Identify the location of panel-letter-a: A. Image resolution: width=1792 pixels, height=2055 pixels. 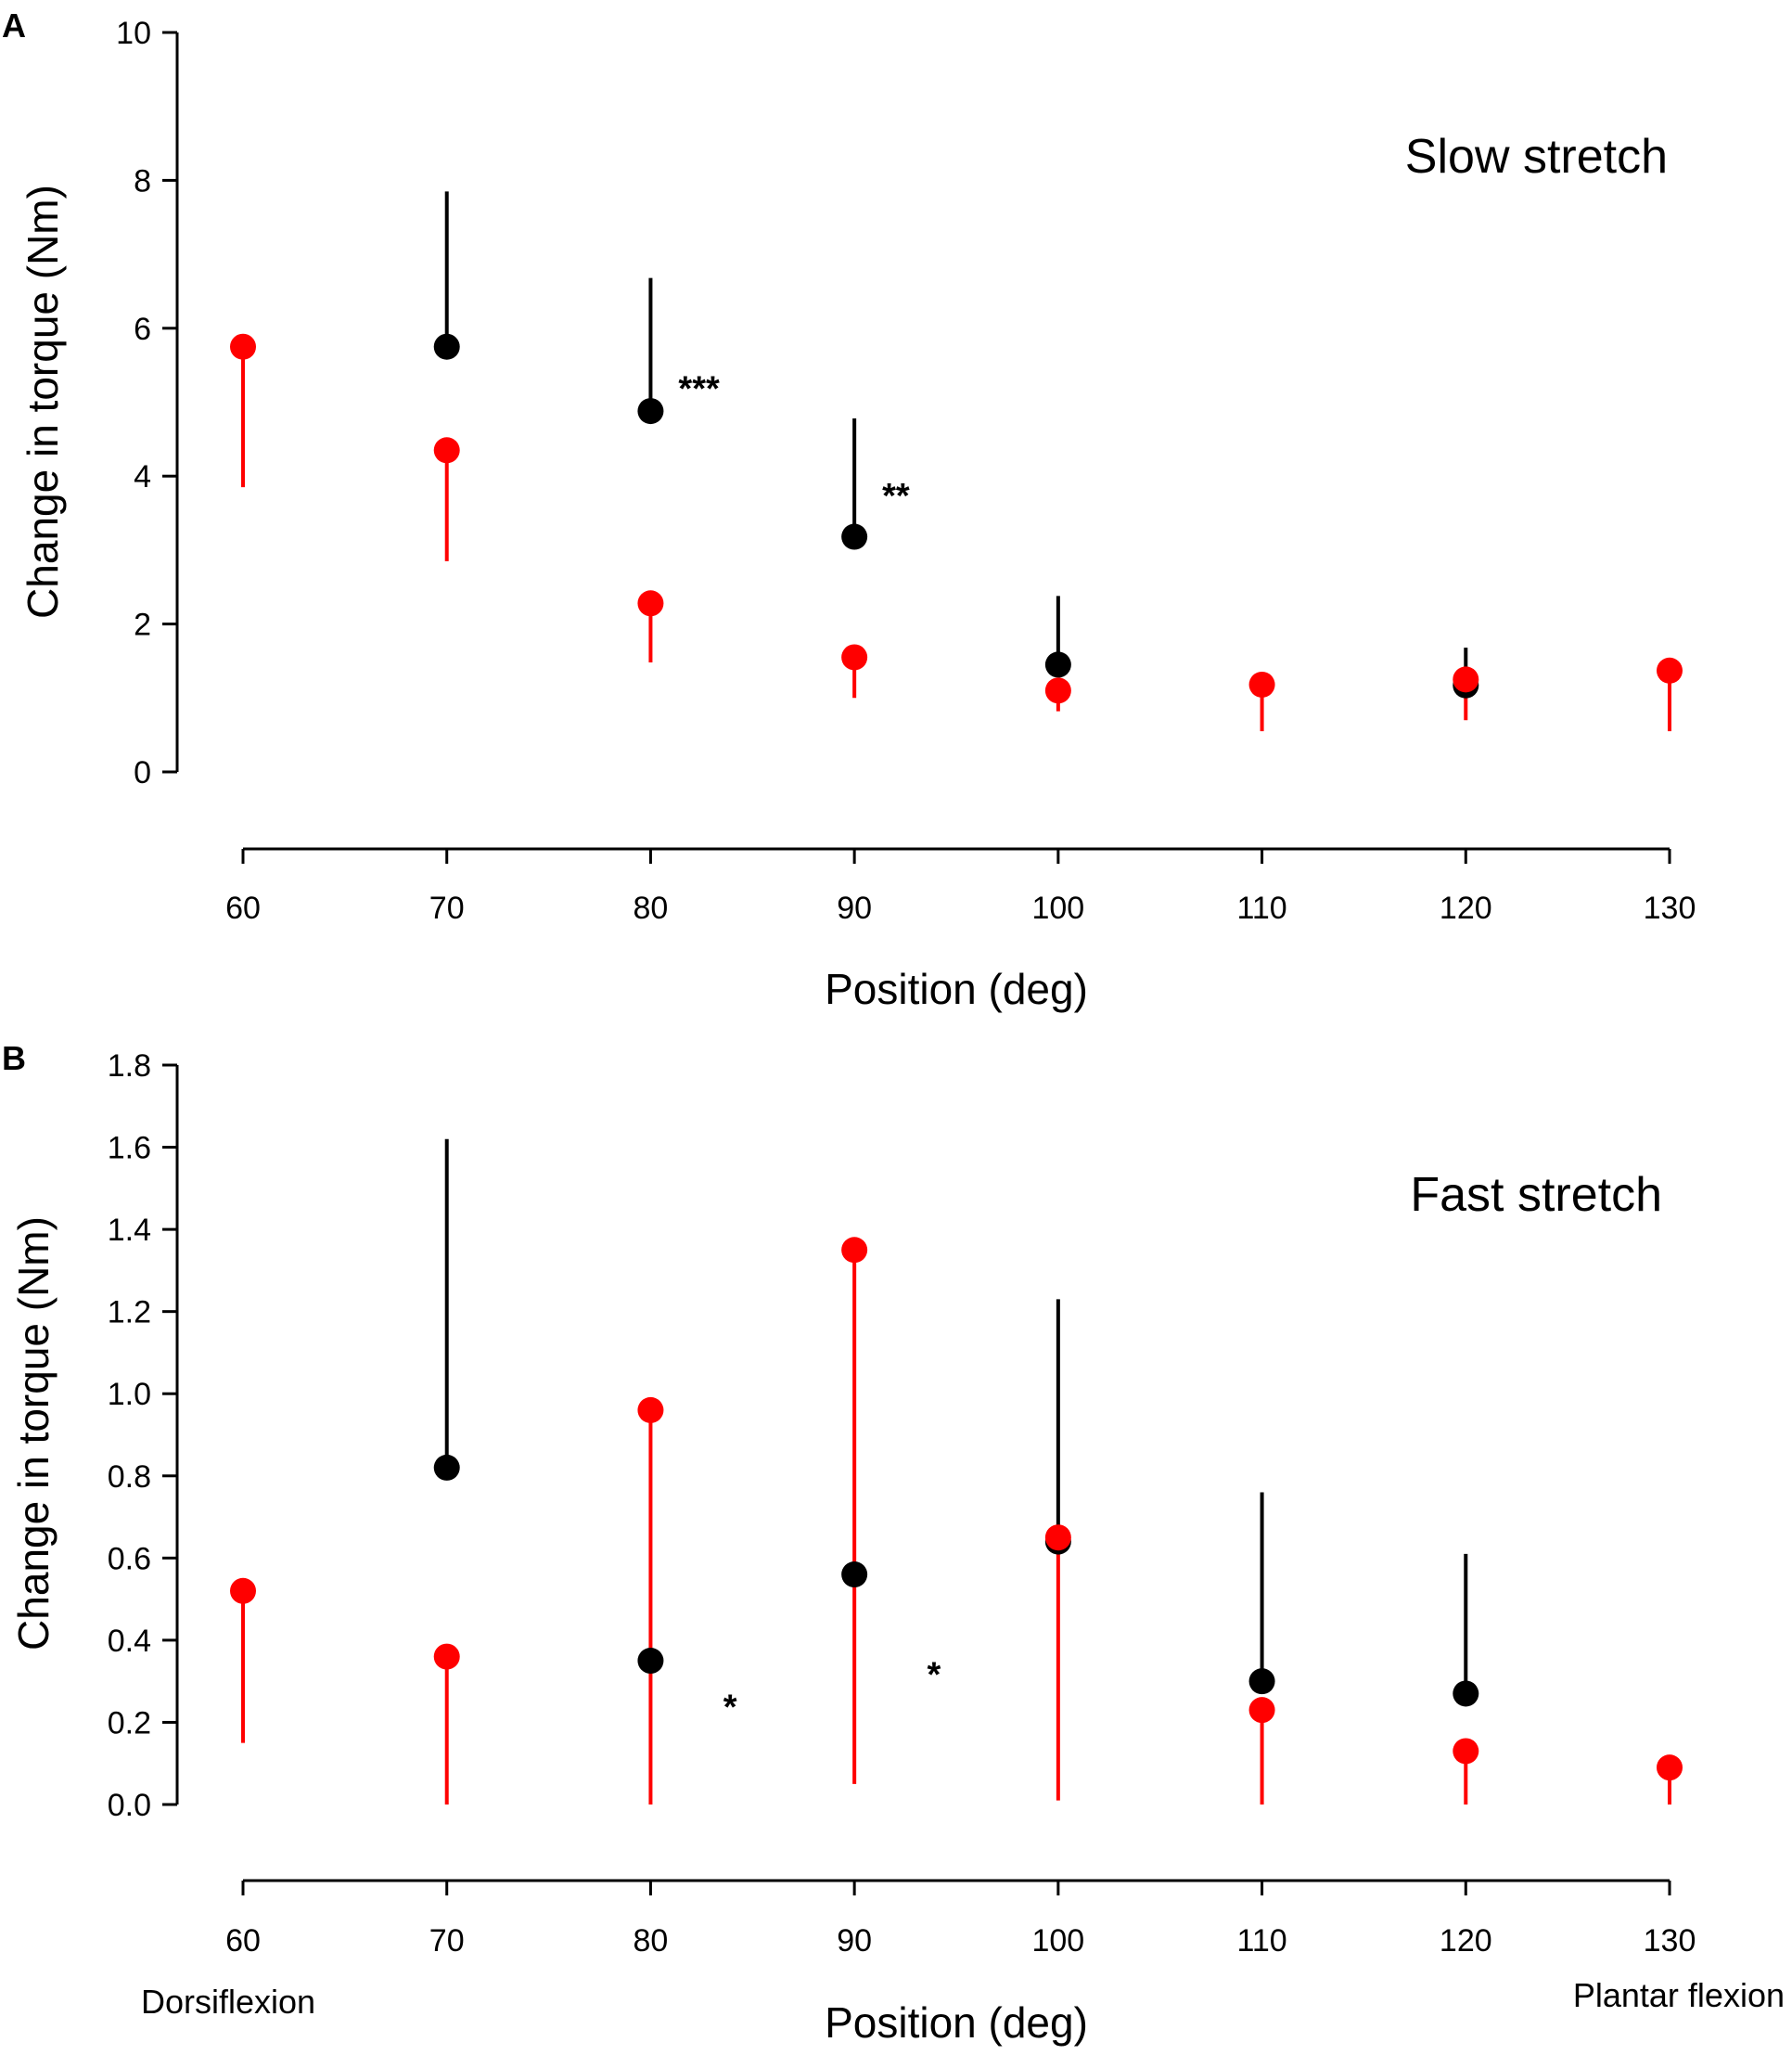
(14, 25).